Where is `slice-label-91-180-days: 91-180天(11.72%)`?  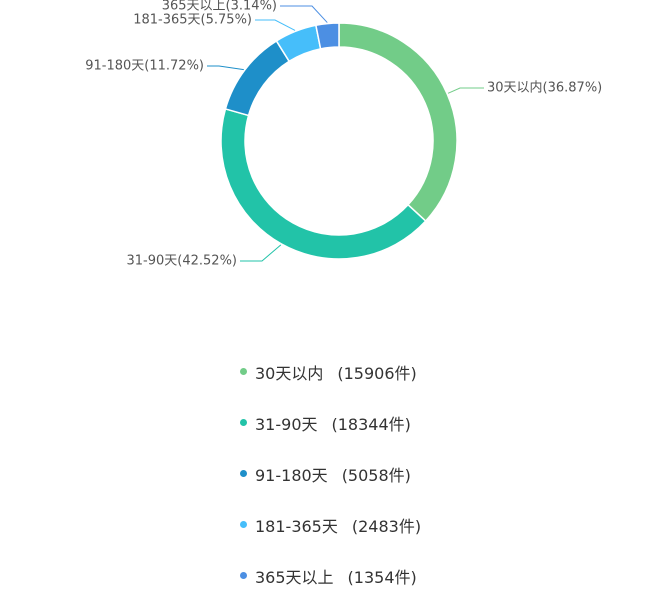 slice-label-91-180-days: 91-180天(11.72%) is located at coordinates (144, 66).